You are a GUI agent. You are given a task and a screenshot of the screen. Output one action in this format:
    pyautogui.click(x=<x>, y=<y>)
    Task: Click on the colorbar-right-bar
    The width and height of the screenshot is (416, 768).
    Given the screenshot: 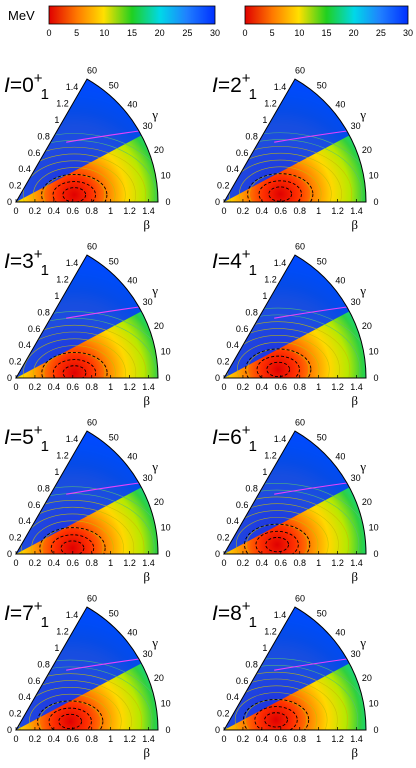 What is the action you would take?
    pyautogui.click(x=326, y=15)
    